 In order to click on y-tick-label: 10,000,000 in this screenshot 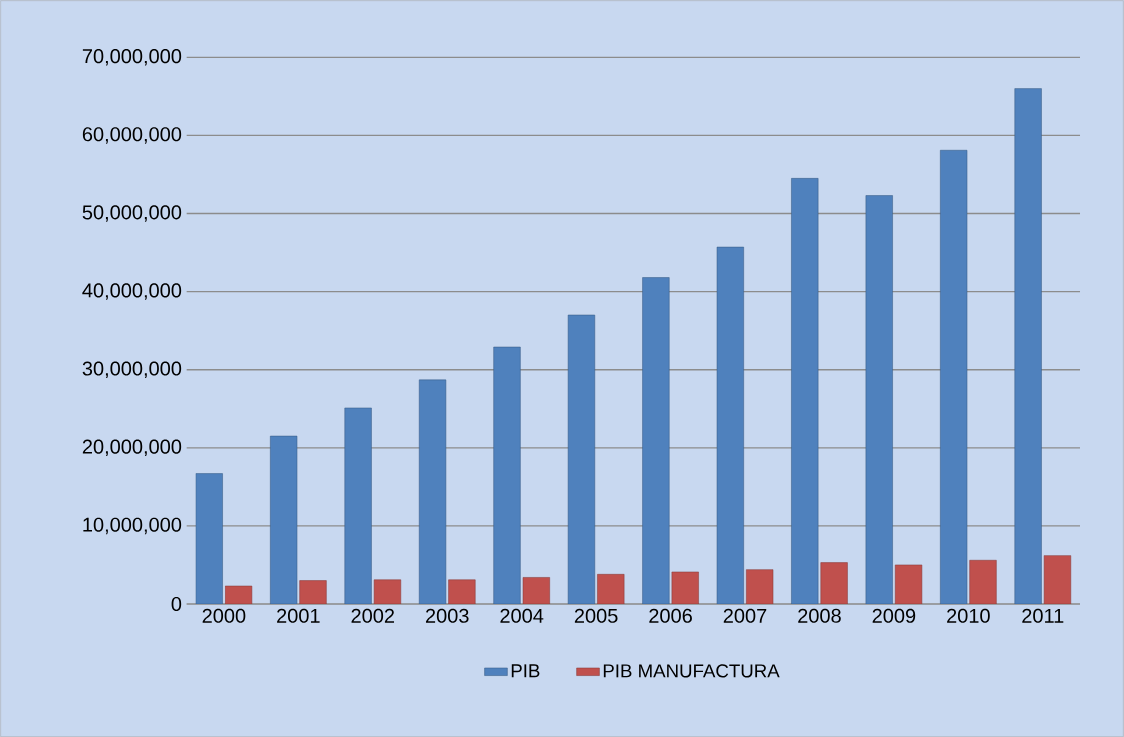, I will do `click(132, 525)`.